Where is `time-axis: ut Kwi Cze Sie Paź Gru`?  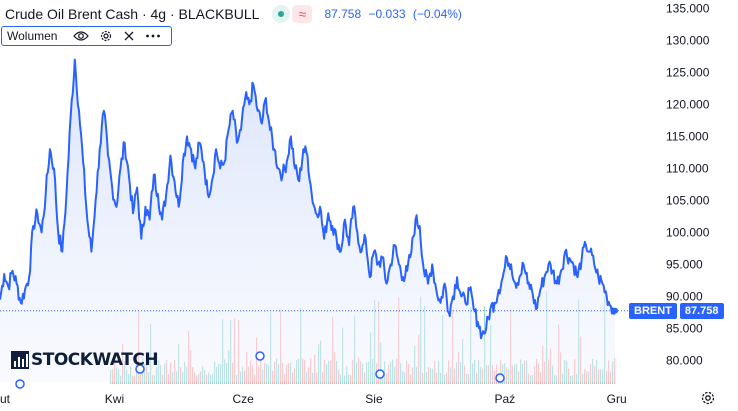 time-axis: ut Kwi Cze Sie Paź Gru is located at coordinates (313, 399).